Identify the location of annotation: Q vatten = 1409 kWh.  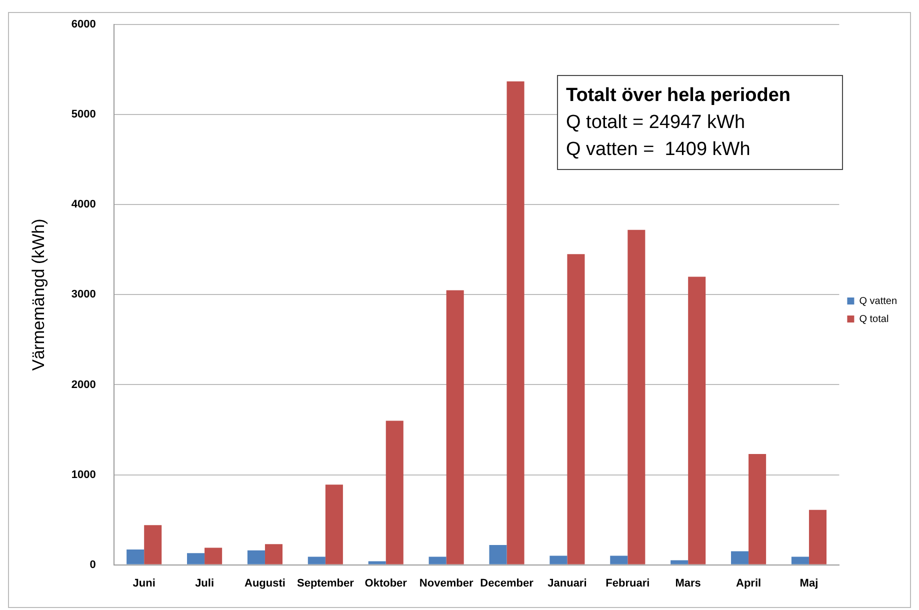
(659, 150).